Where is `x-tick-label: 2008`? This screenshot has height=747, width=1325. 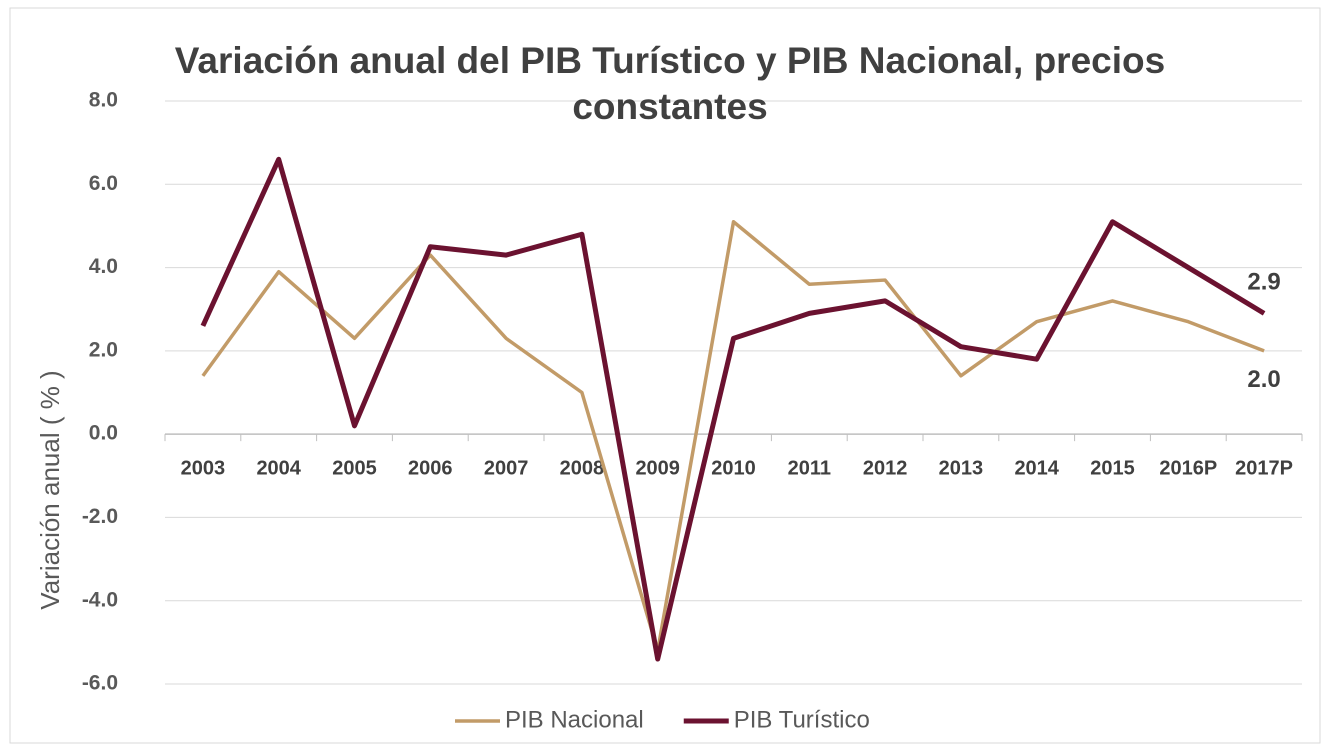 x-tick-label: 2008 is located at coordinates (582, 468).